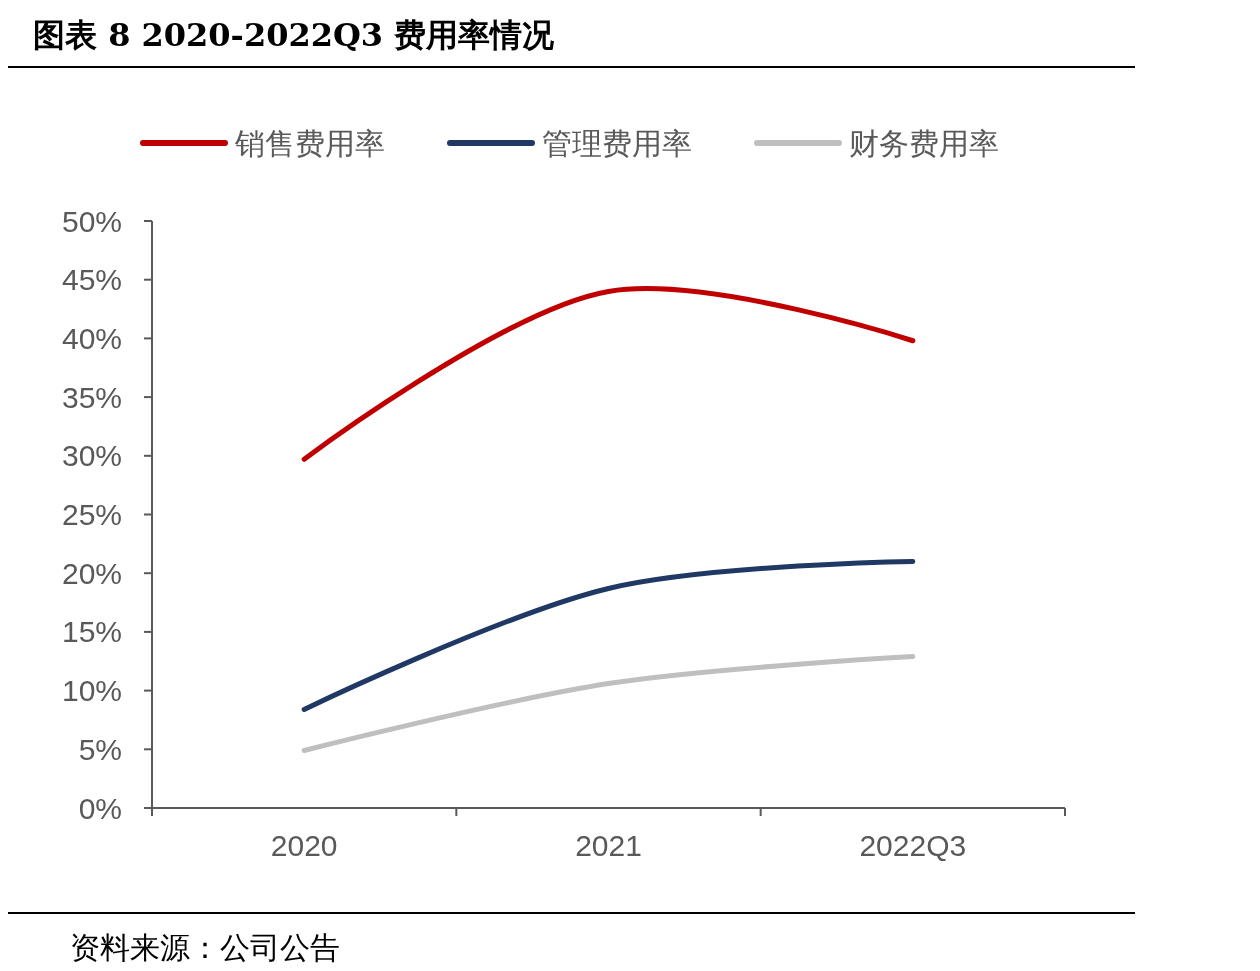 Image resolution: width=1260 pixels, height=971 pixels. I want to click on y-tick-label: 25%, so click(91, 514).